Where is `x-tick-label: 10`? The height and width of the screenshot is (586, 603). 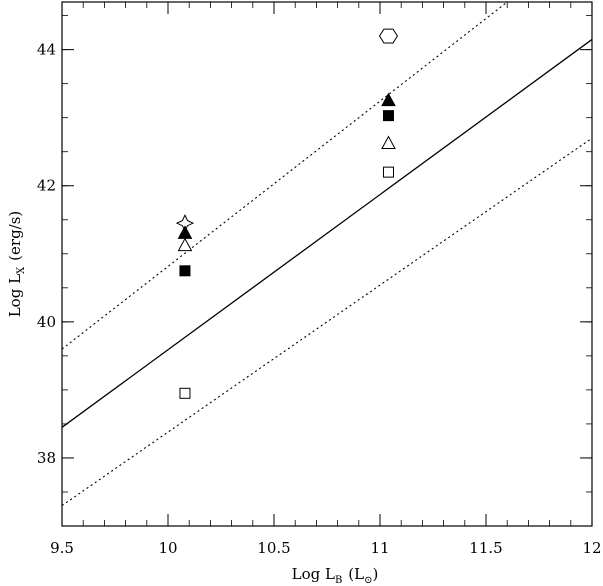
x-tick-label: 10 is located at coordinates (167, 548).